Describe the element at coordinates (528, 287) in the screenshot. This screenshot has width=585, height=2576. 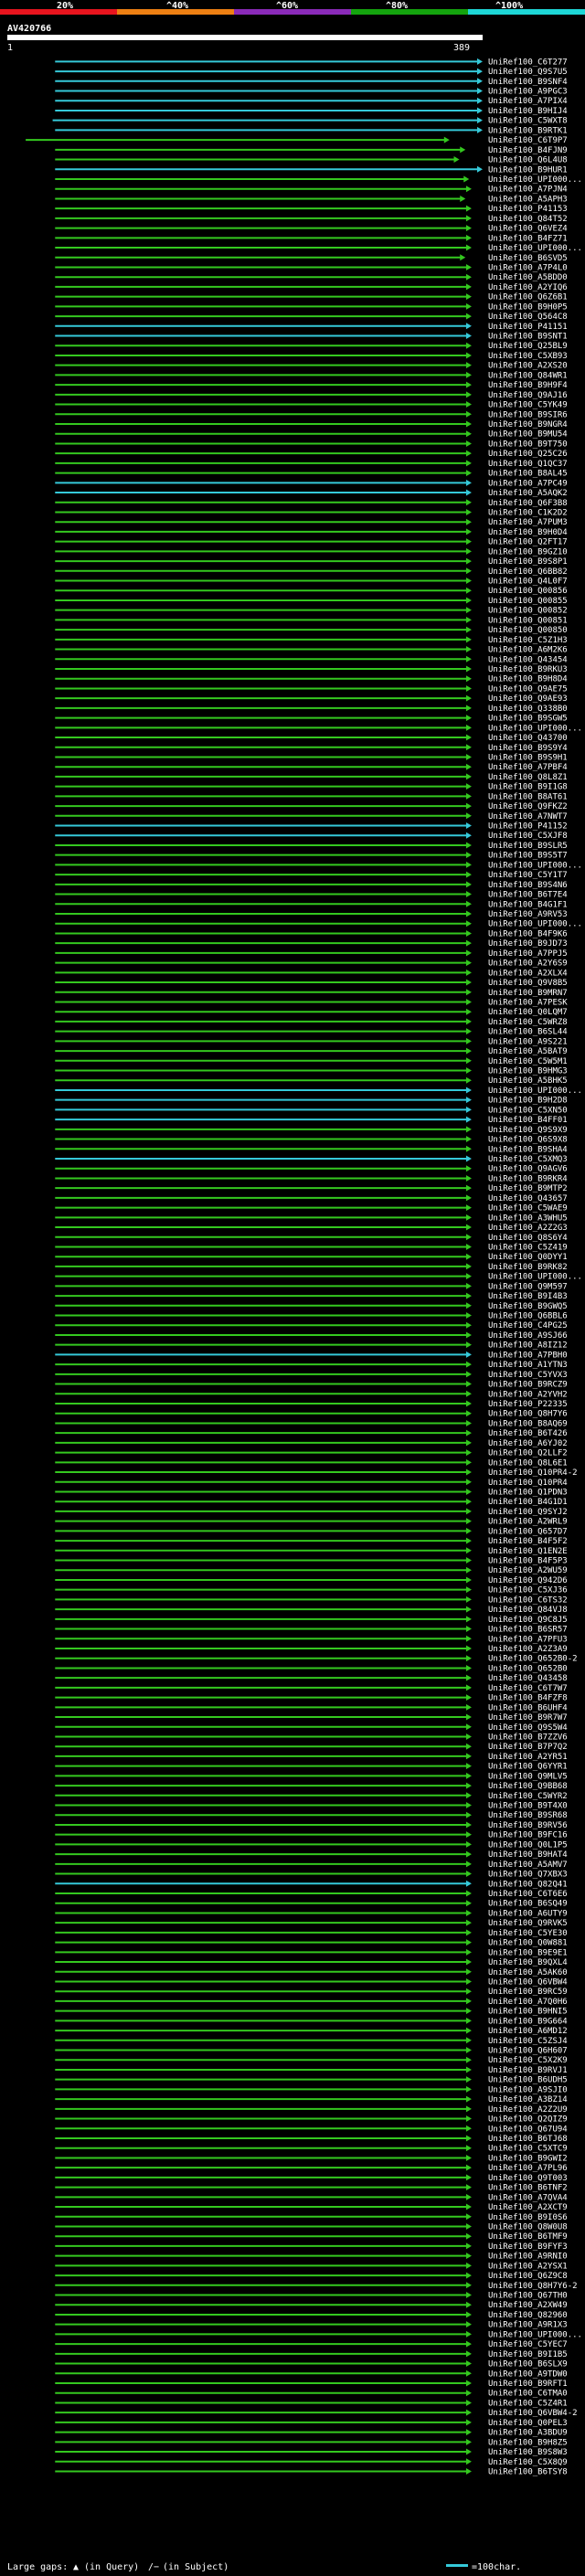
I see `hit-label: UniRef100_A2YIQ6` at that location.